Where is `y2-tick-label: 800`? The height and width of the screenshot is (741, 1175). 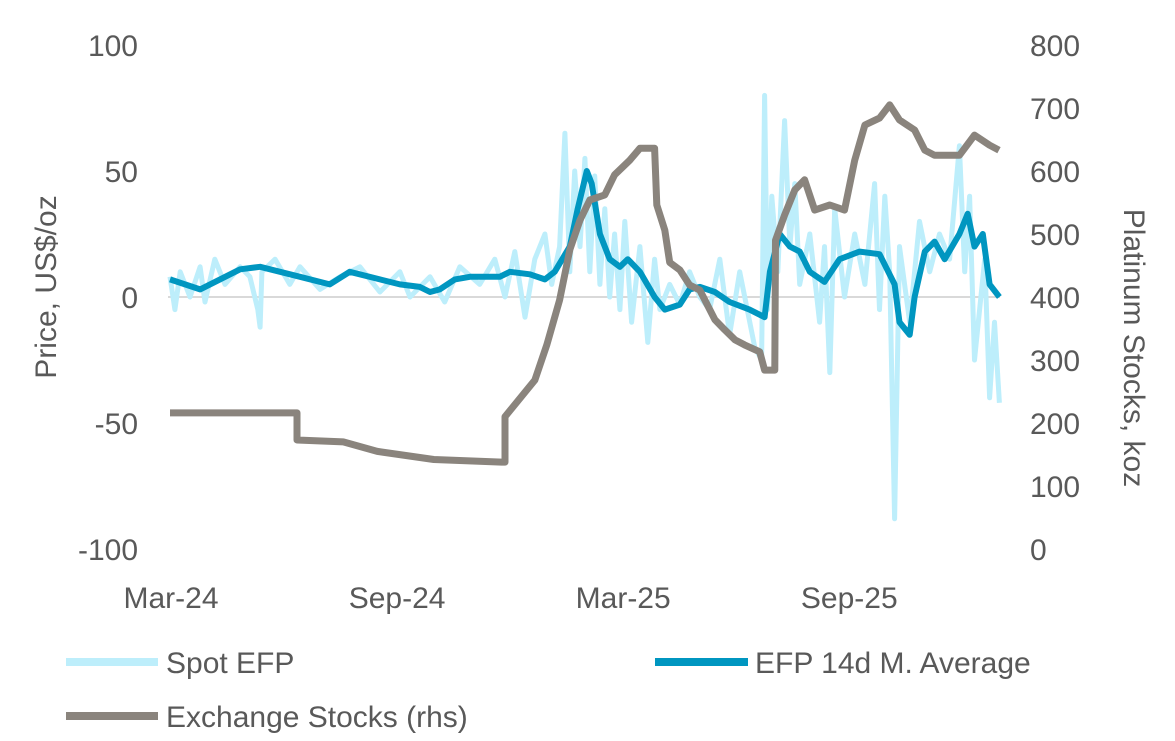 y2-tick-label: 800 is located at coordinates (1055, 46).